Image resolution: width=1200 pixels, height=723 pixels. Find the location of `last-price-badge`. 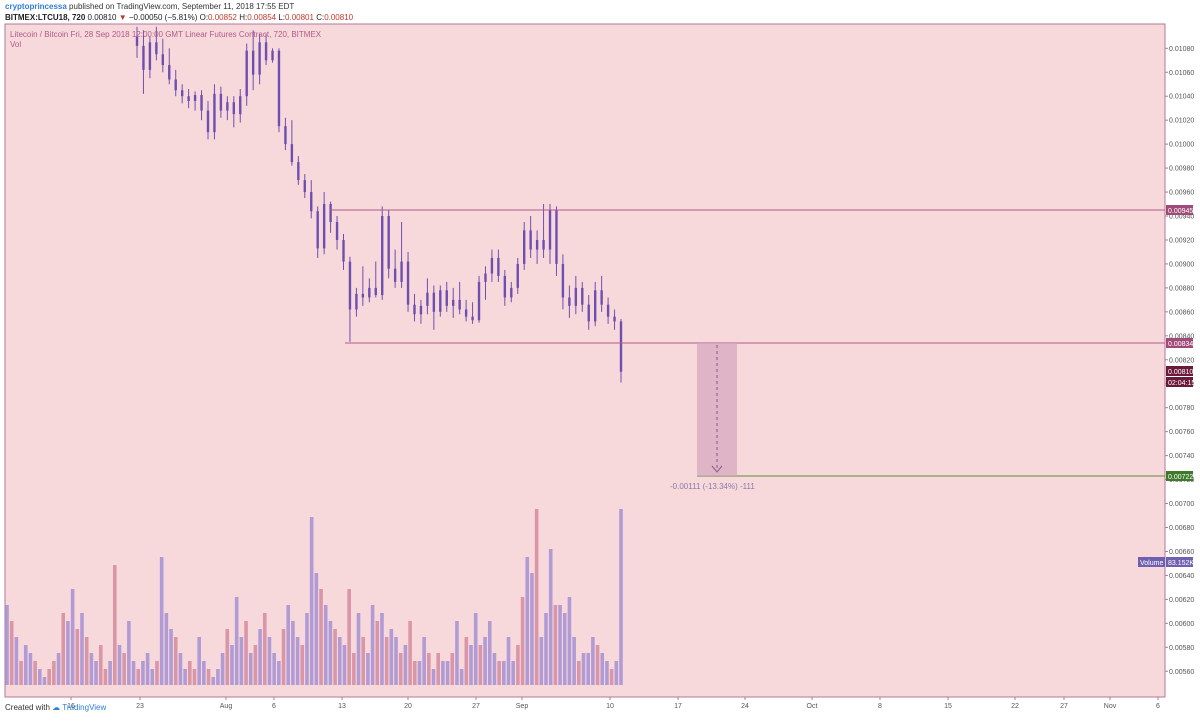

last-price-badge is located at coordinates (1179, 371).